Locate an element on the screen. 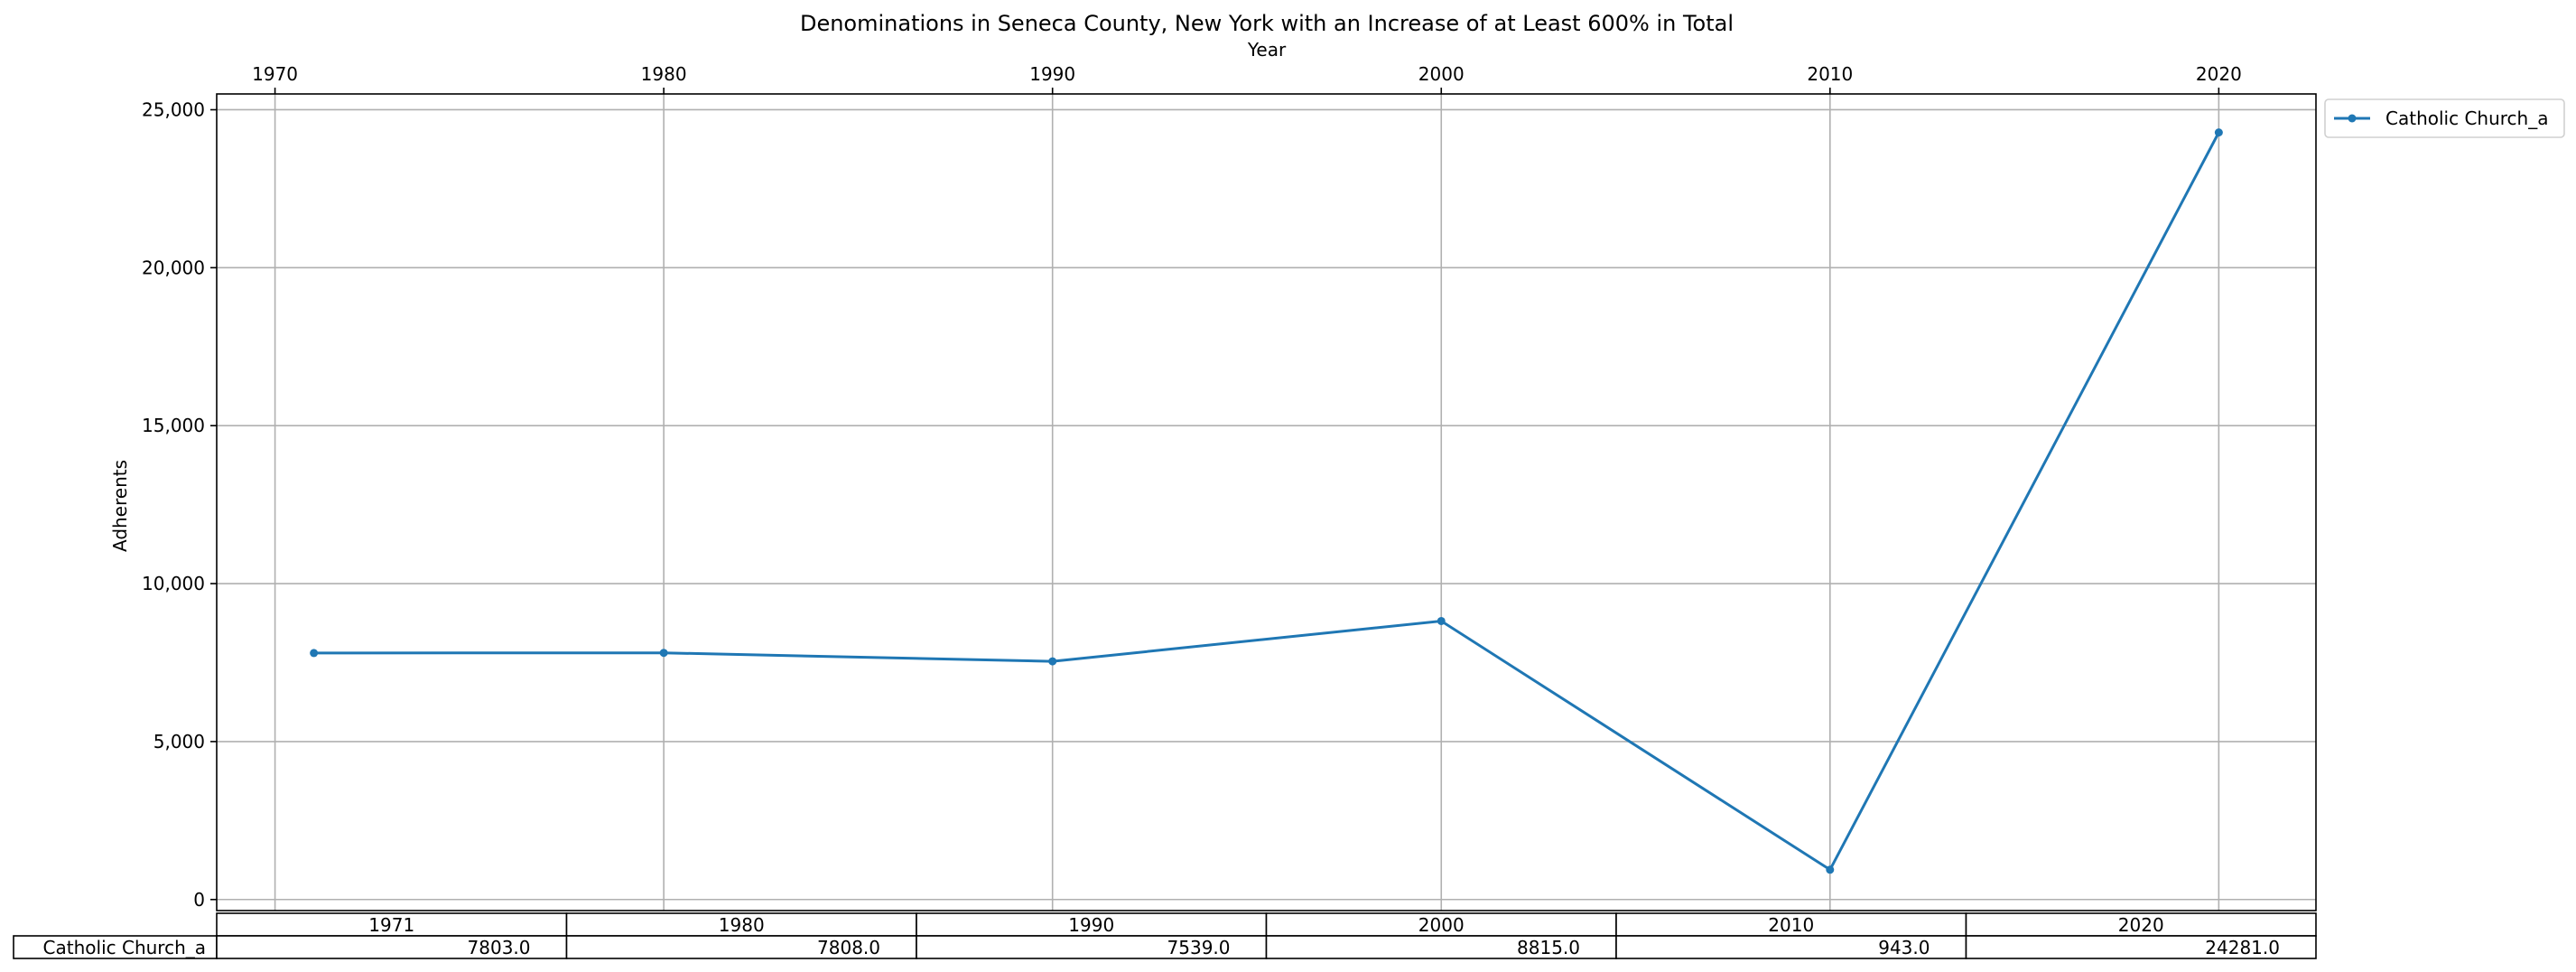  y-tick-label: 25,000 is located at coordinates (173, 109).